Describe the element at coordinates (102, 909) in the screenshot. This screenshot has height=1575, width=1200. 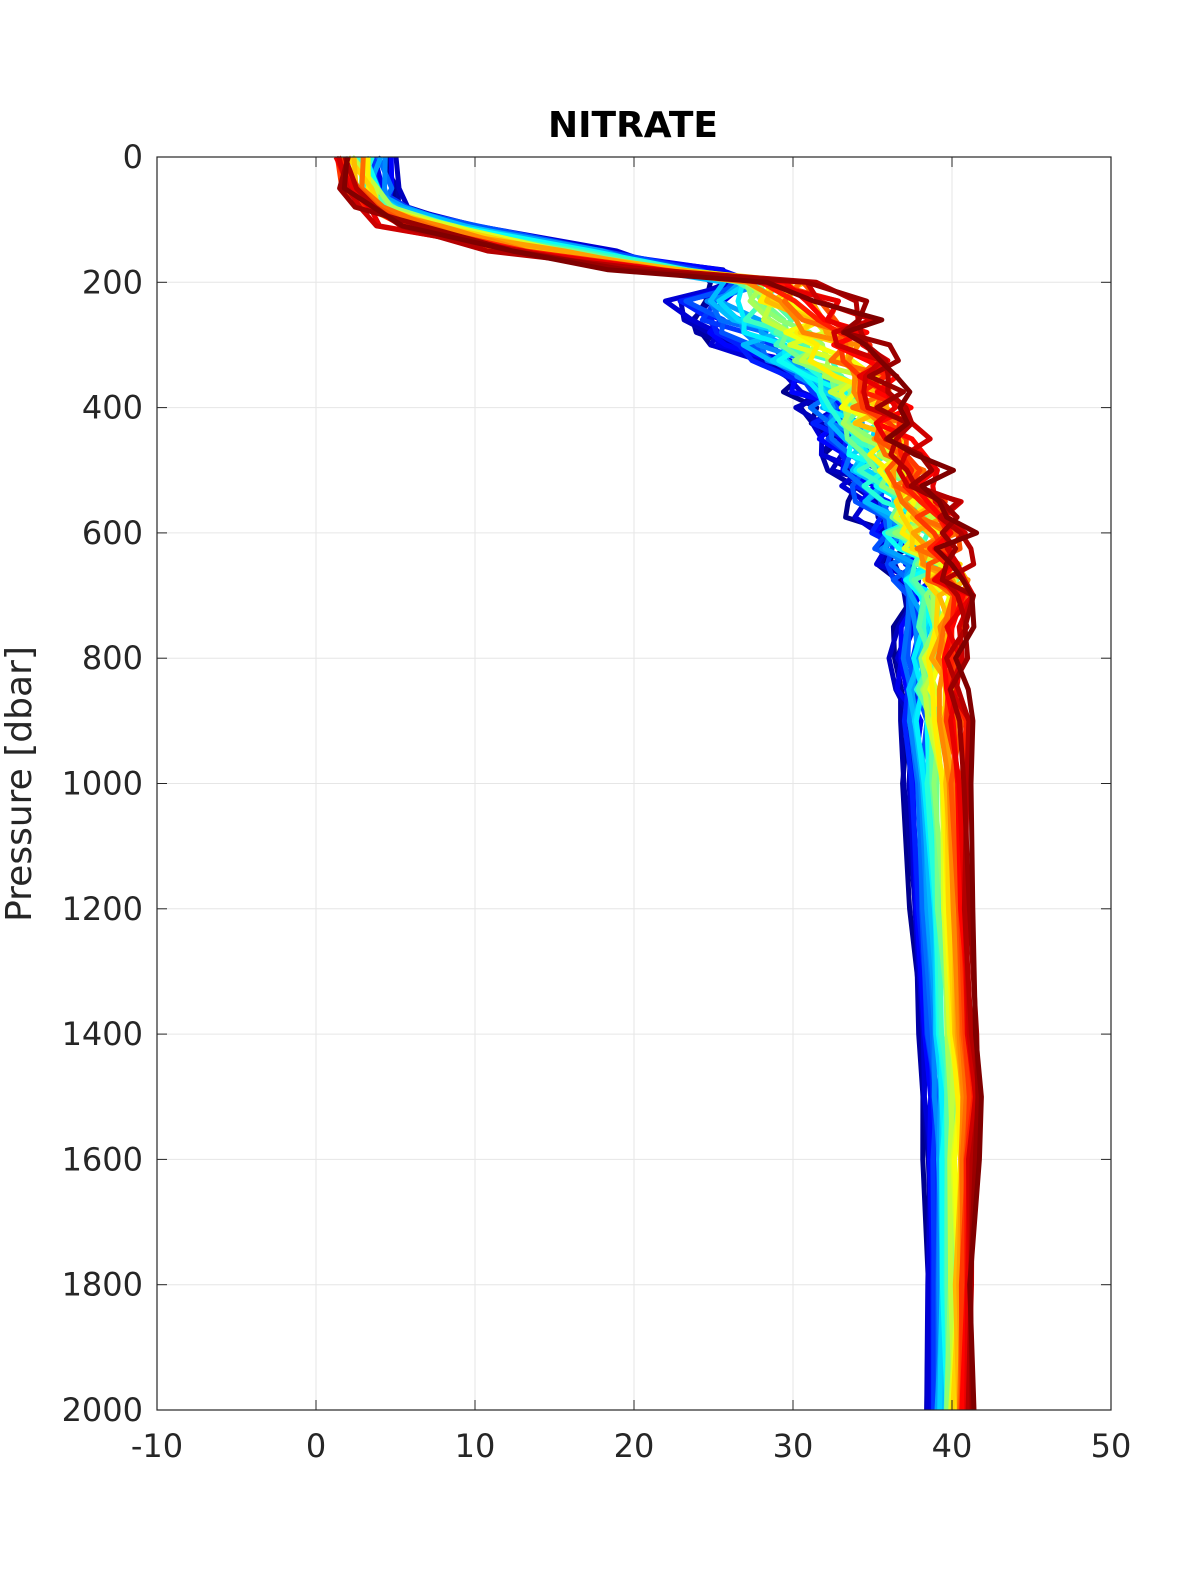
I see `y-tick-label: 1200` at that location.